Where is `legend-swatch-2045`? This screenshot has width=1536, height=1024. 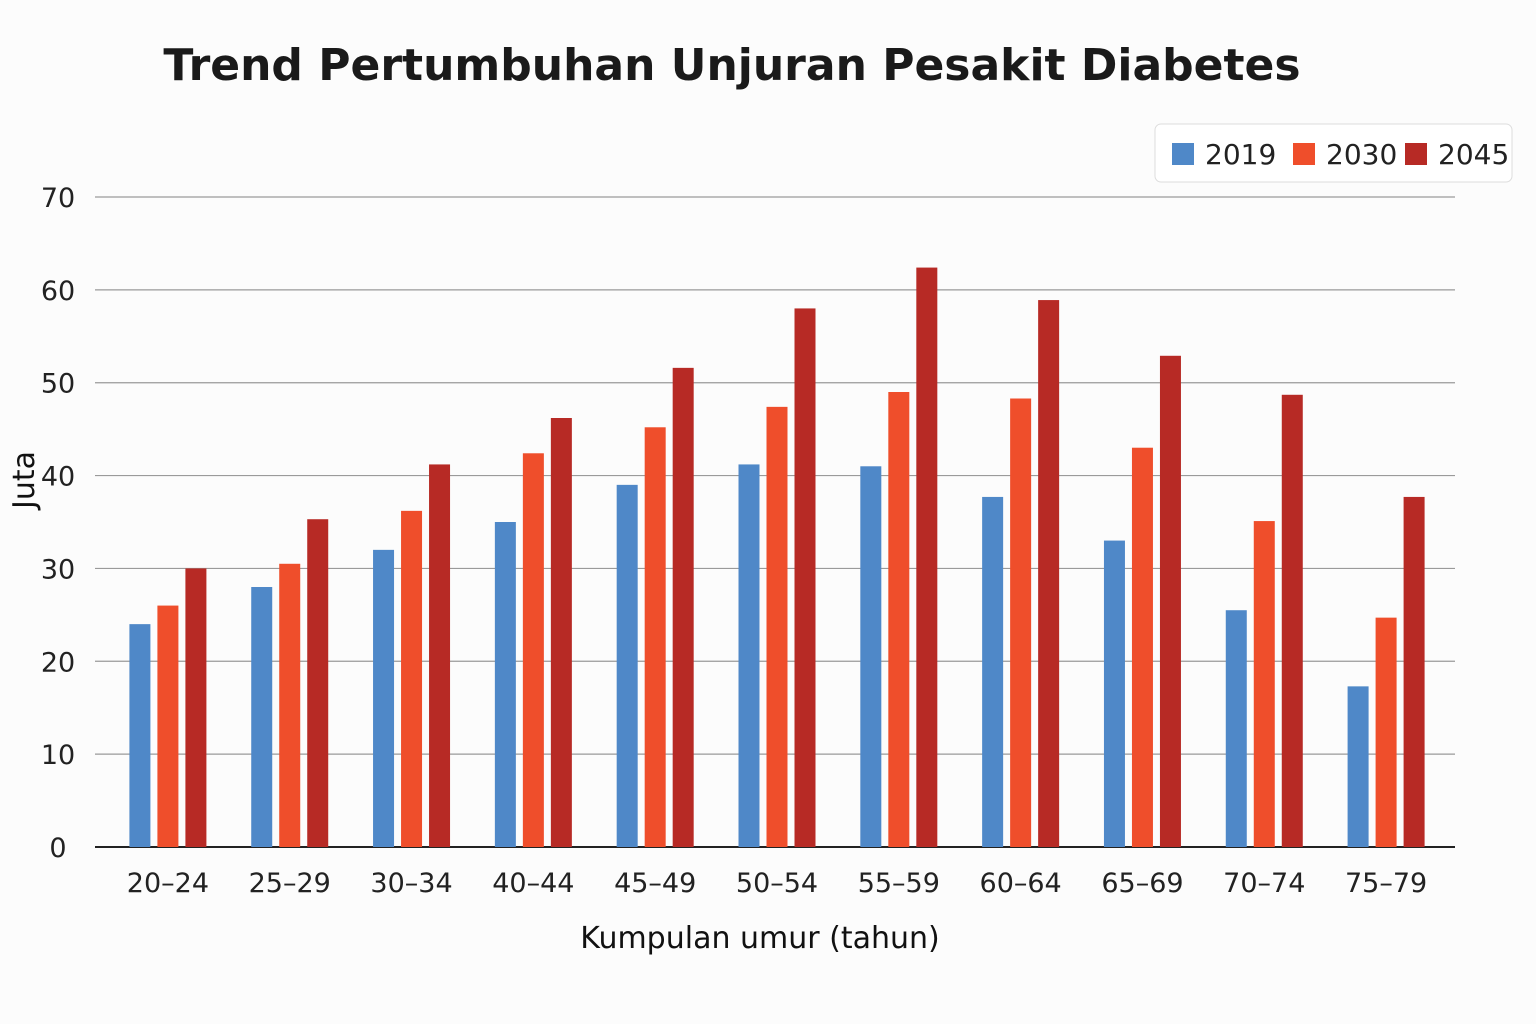 legend-swatch-2045 is located at coordinates (1416, 154).